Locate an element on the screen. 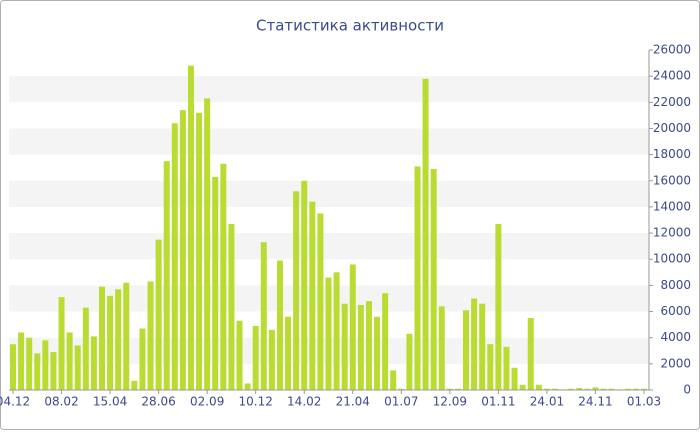 This screenshot has width=700, height=434. x-tick-label: 28.06 is located at coordinates (158, 402).